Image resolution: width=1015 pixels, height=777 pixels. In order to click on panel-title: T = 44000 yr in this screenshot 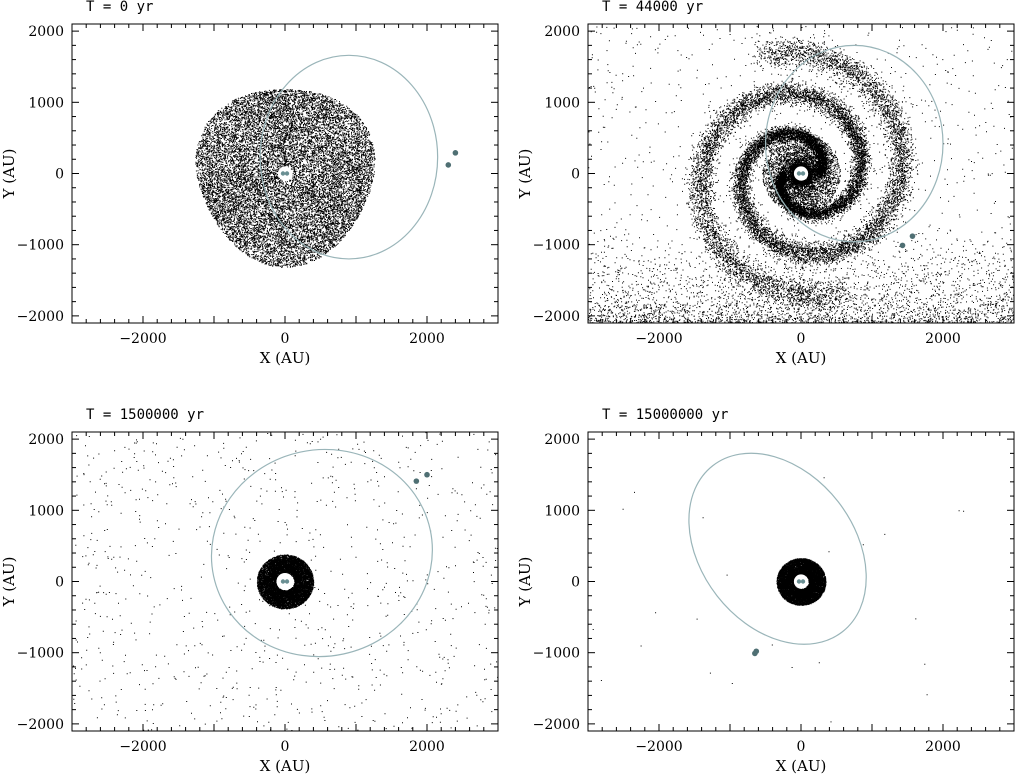, I will do `click(652, 7)`.